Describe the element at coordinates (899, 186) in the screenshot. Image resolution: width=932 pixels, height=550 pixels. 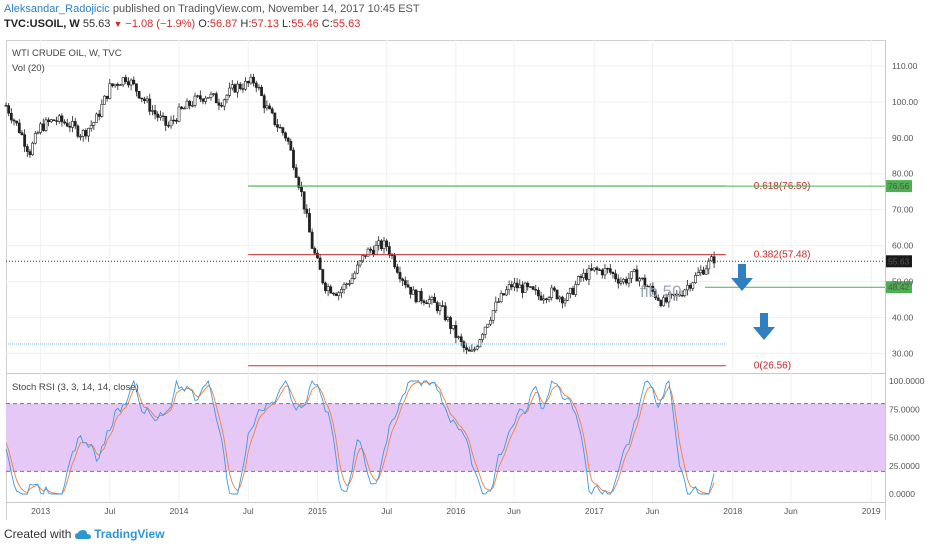
I see `level-price-badge` at that location.